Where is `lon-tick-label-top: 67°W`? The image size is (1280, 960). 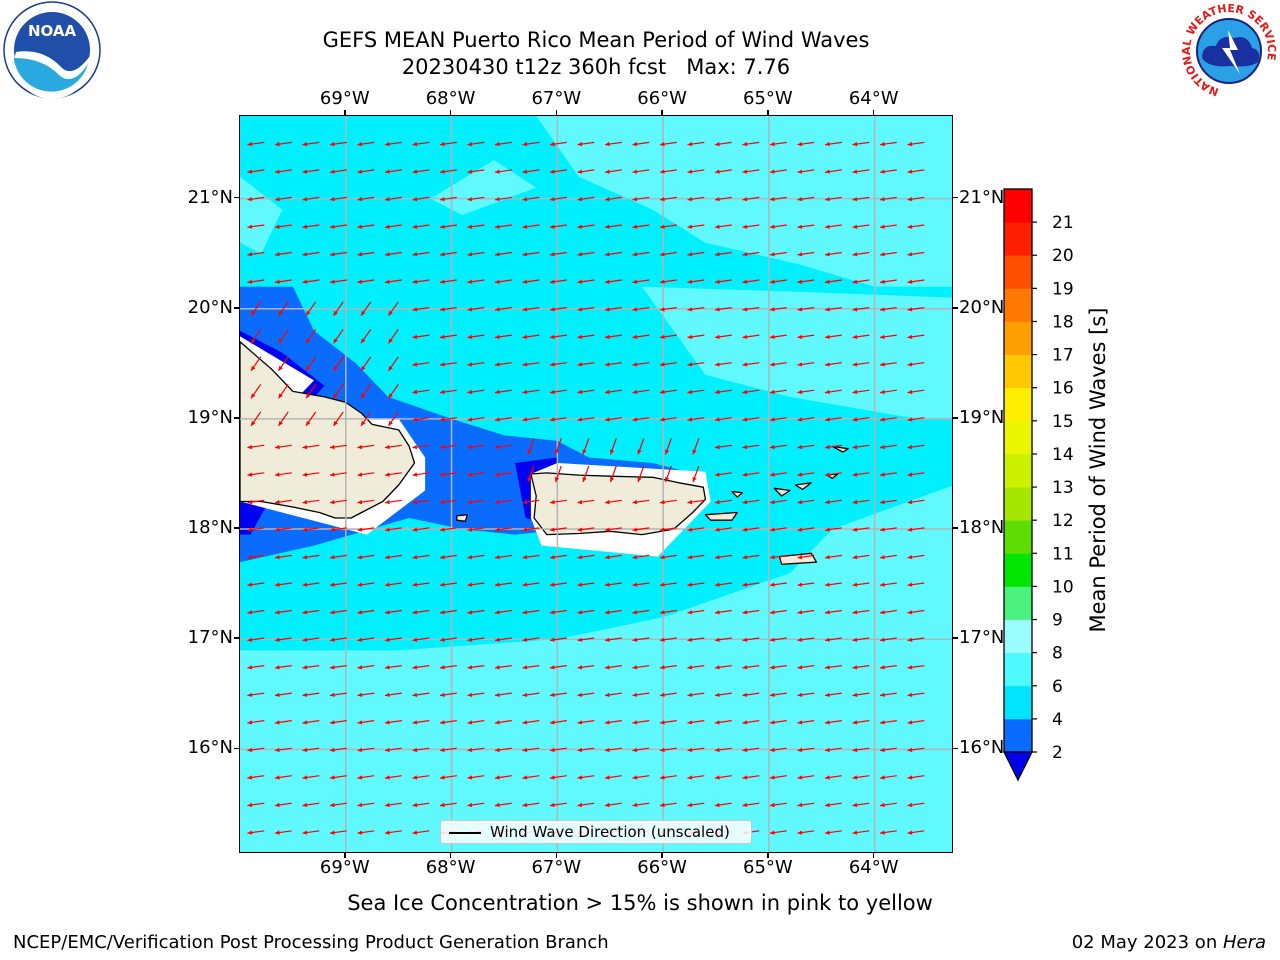
lon-tick-label-top: 67°W is located at coordinates (556, 98).